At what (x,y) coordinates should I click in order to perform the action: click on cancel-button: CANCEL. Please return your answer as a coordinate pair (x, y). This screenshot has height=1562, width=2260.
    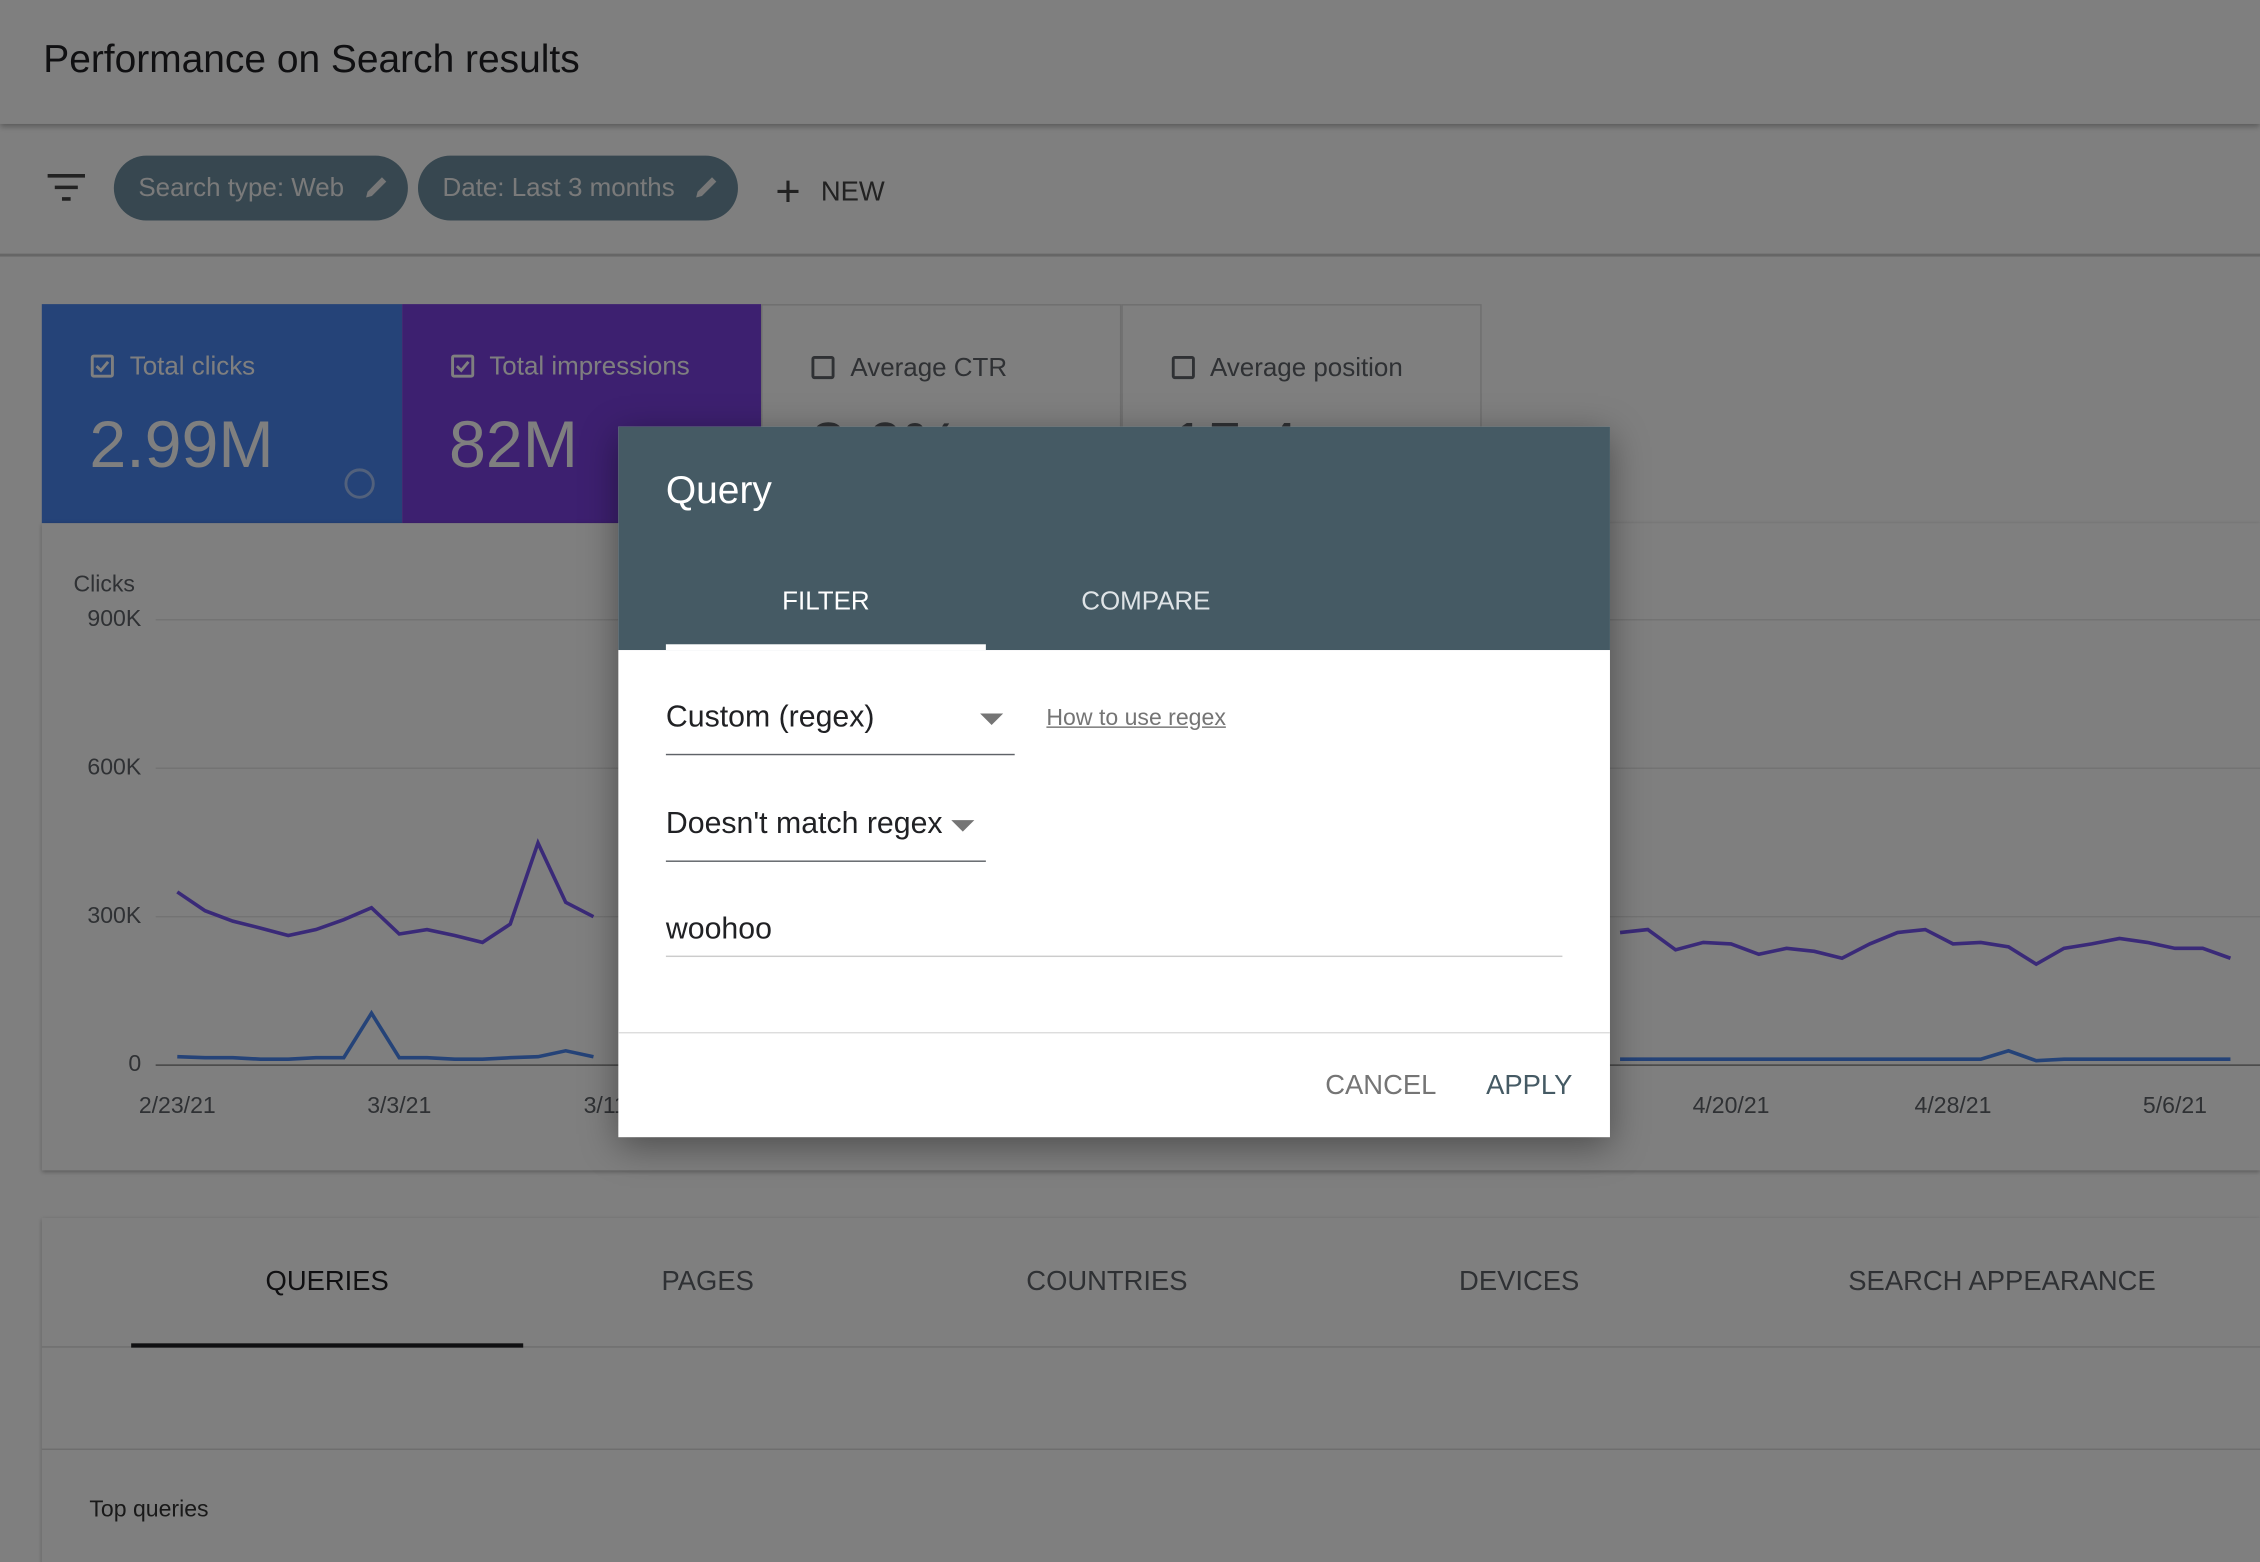
    Looking at the image, I should click on (1381, 1086).